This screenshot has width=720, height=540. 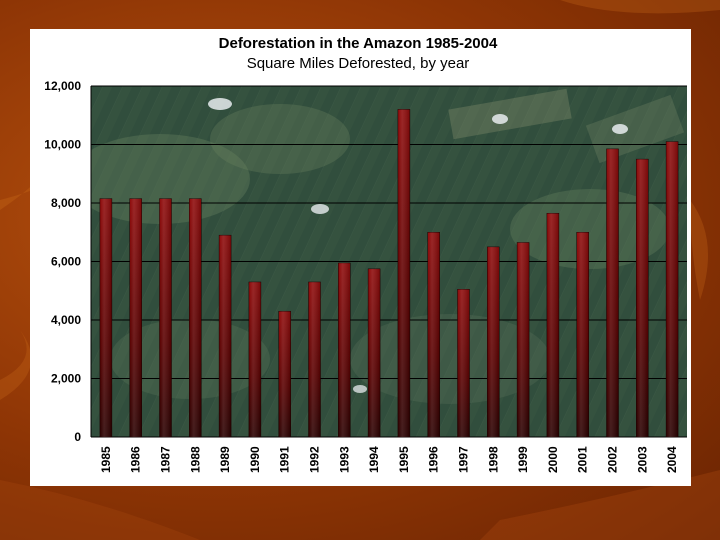 I want to click on x-tick-label-1991: 1991, so click(x=285, y=459).